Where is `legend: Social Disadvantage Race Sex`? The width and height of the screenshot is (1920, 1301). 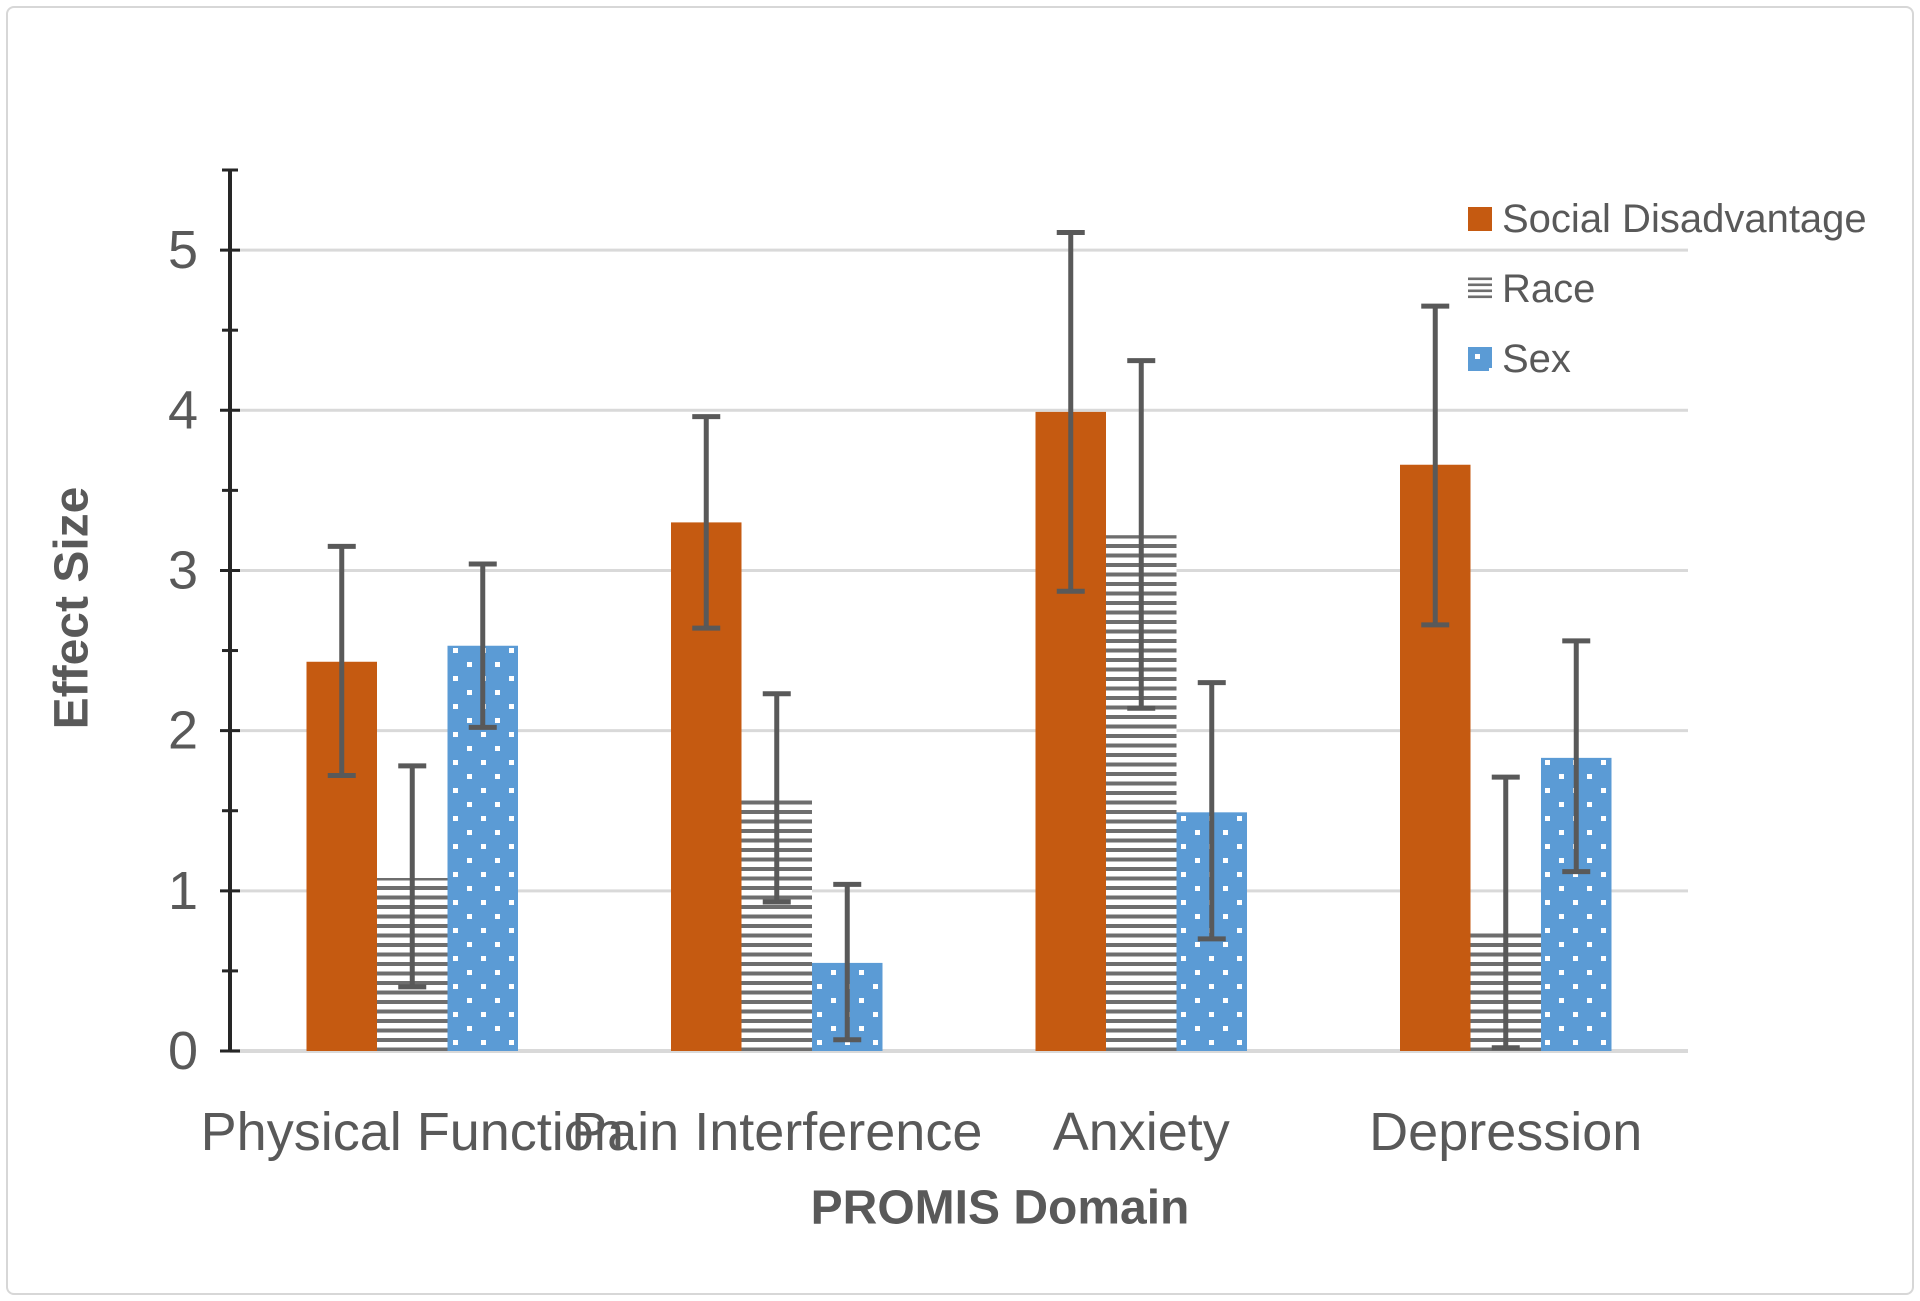 legend: Social Disadvantage Race Sex is located at coordinates (1667, 289).